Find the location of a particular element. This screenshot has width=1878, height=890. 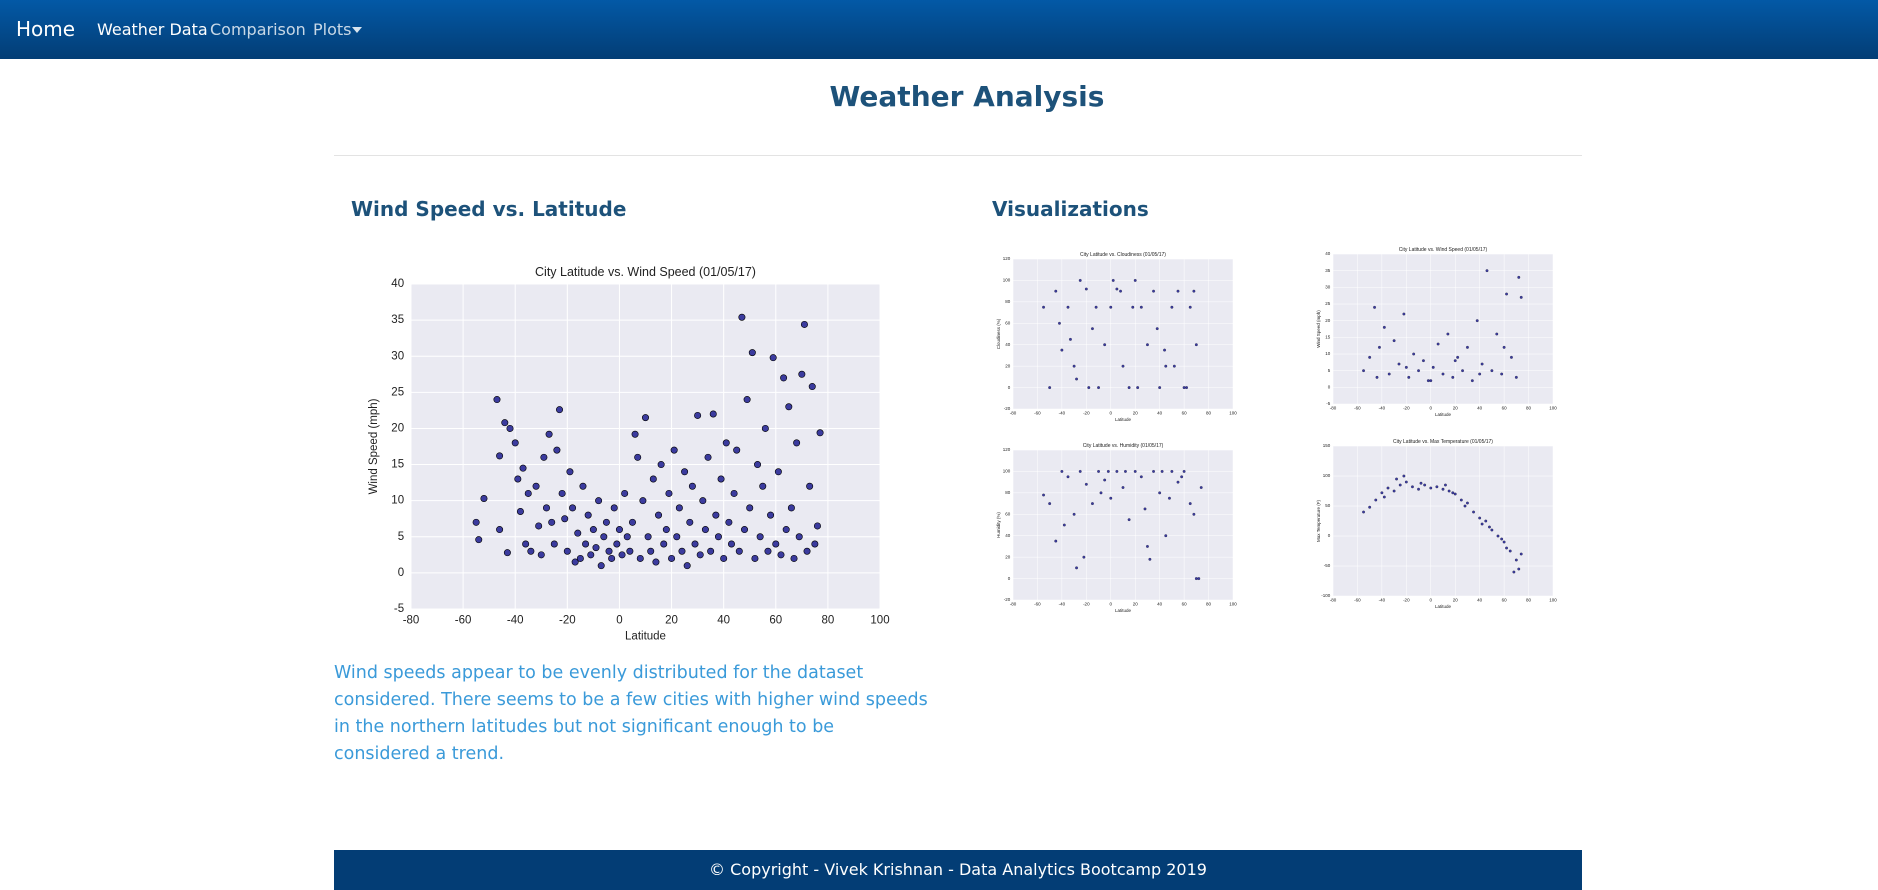

nav-brand: Home is located at coordinates (46, 29).